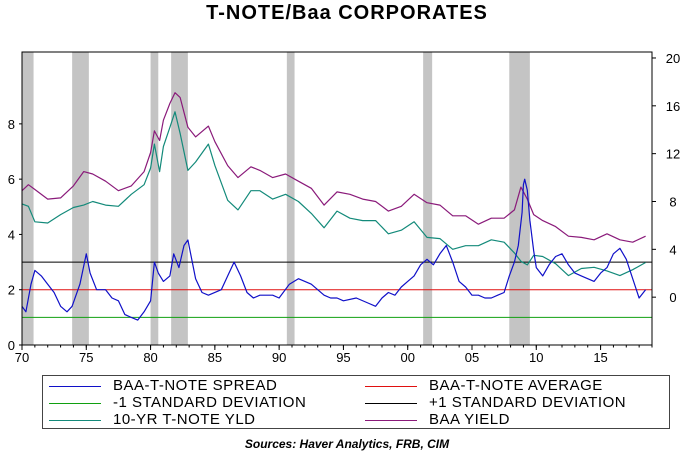 Image resolution: width=694 pixels, height=453 pixels. What do you see at coordinates (279, 357) in the screenshot?
I see `x-tick-label-4: 90` at bounding box center [279, 357].